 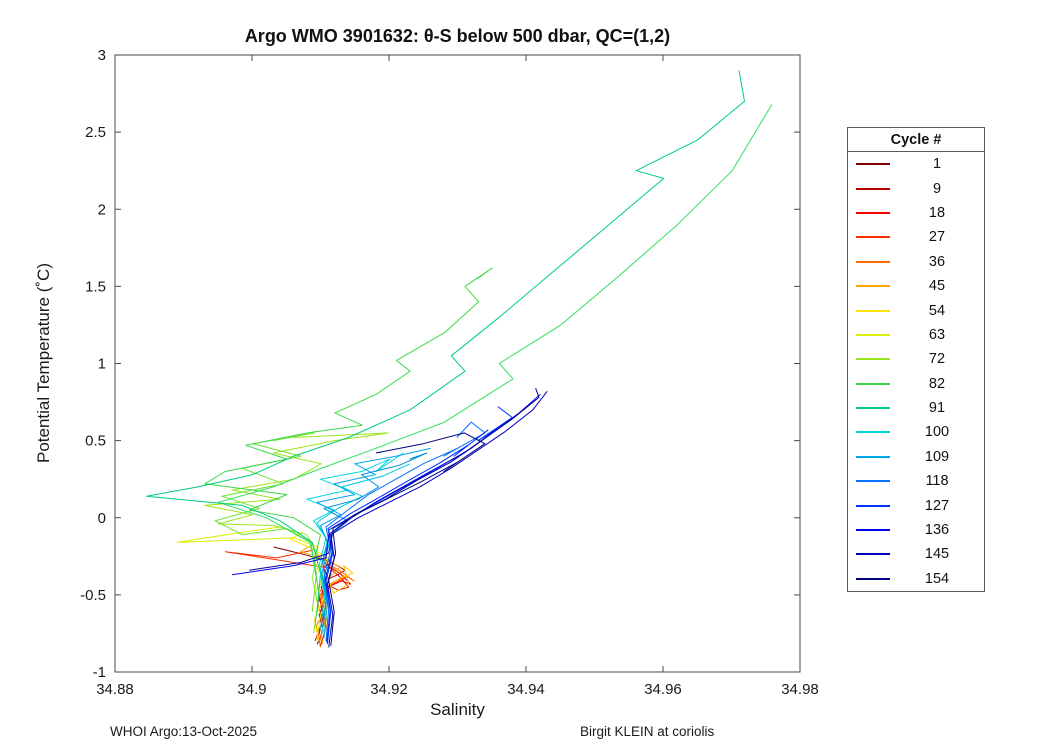 What do you see at coordinates (916, 335) in the screenshot?
I see `legend-entry: 63` at bounding box center [916, 335].